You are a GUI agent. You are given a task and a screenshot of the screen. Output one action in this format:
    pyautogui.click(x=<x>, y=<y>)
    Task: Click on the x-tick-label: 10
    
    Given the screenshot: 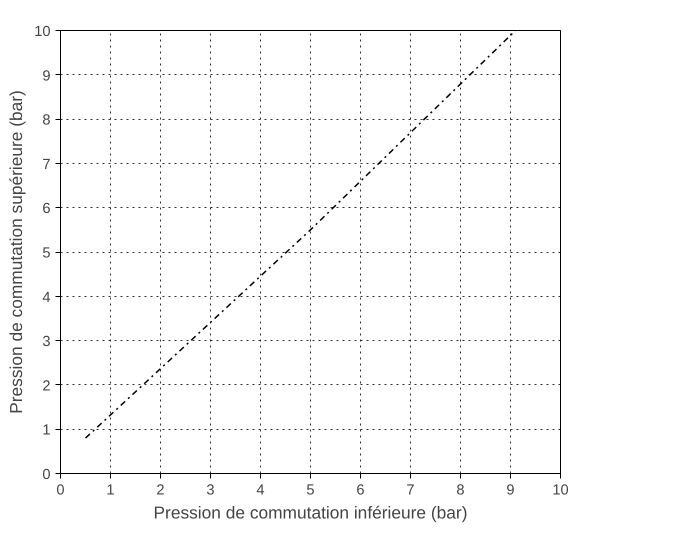 What is the action you would take?
    pyautogui.click(x=560, y=490)
    